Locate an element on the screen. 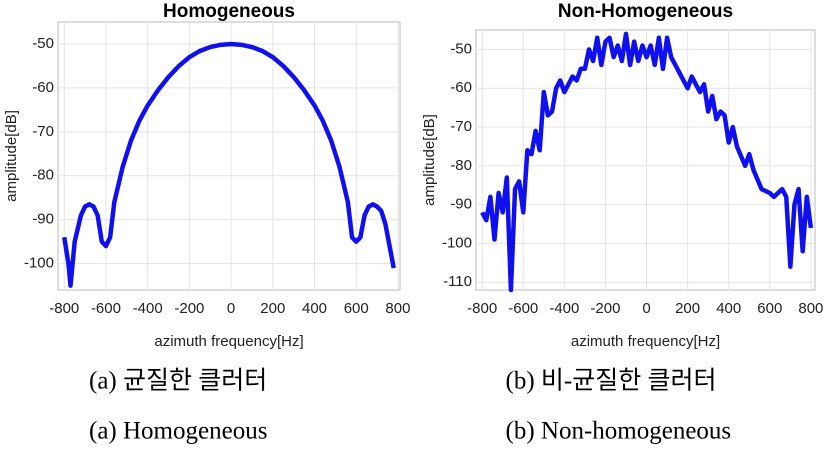 Image resolution: width=827 pixels, height=450 pixels. caption: (b) 비-균질한 클러터 is located at coordinates (611, 381).